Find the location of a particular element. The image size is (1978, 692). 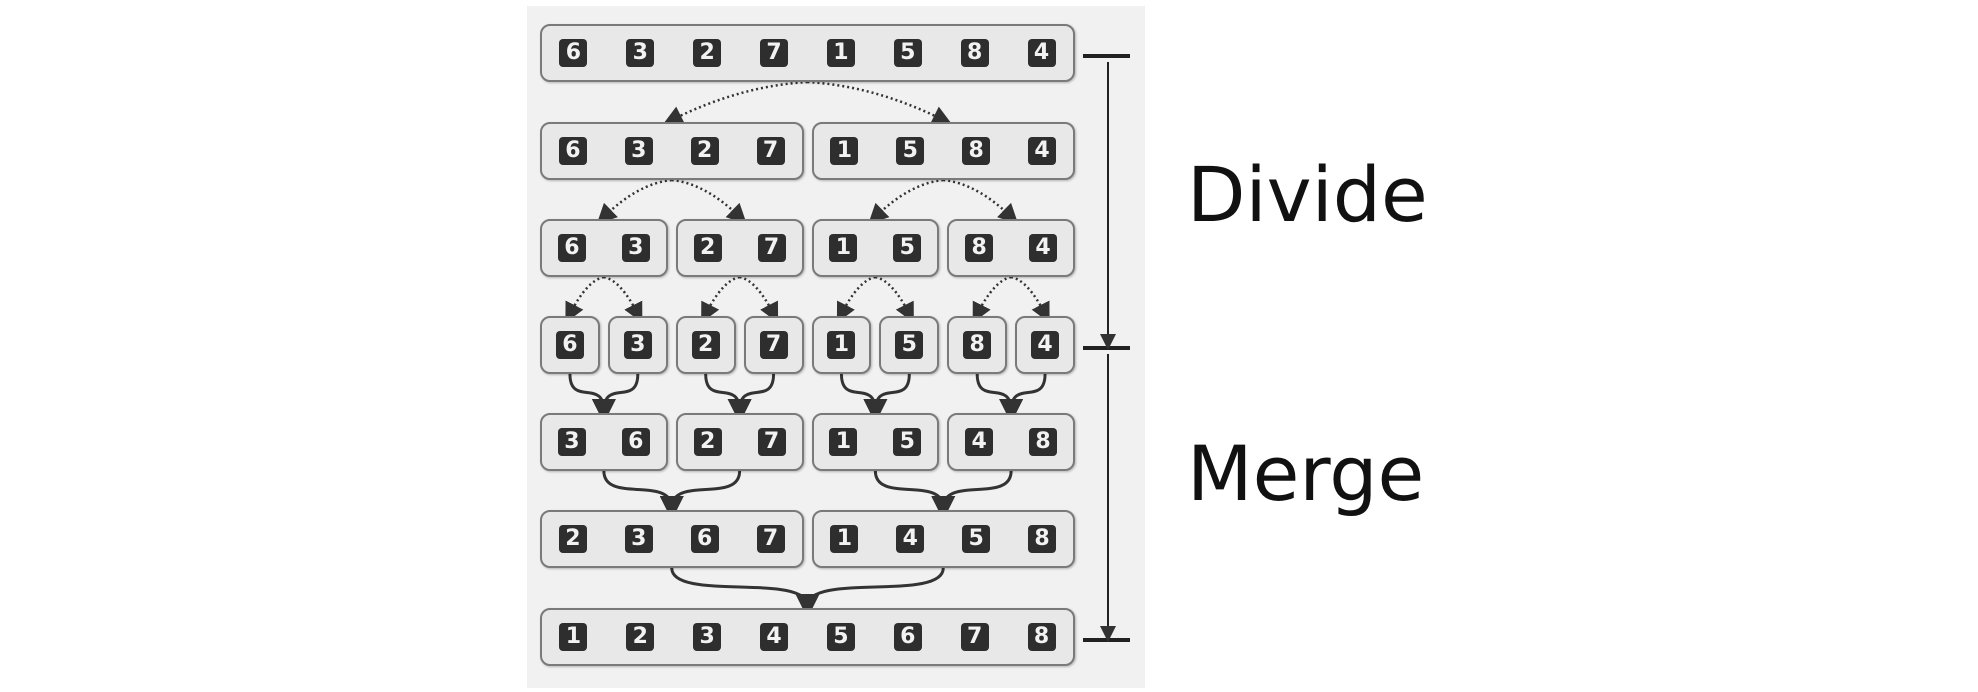

array-group: 6 is located at coordinates (570, 345).